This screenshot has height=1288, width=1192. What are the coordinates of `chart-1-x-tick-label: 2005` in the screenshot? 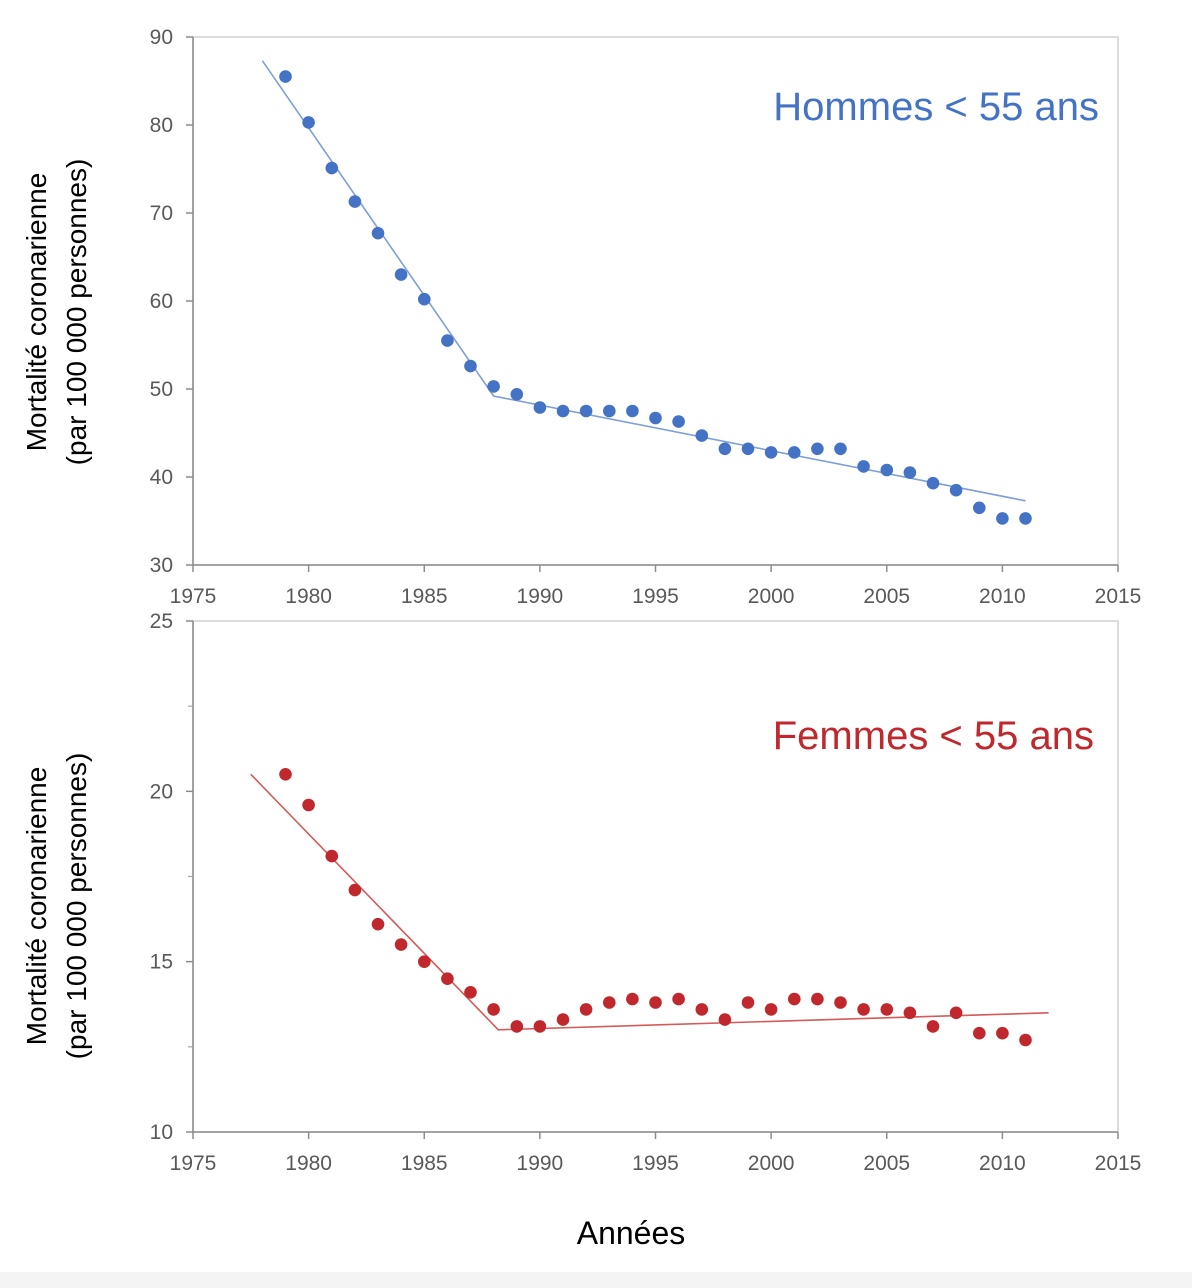 It's located at (886, 596).